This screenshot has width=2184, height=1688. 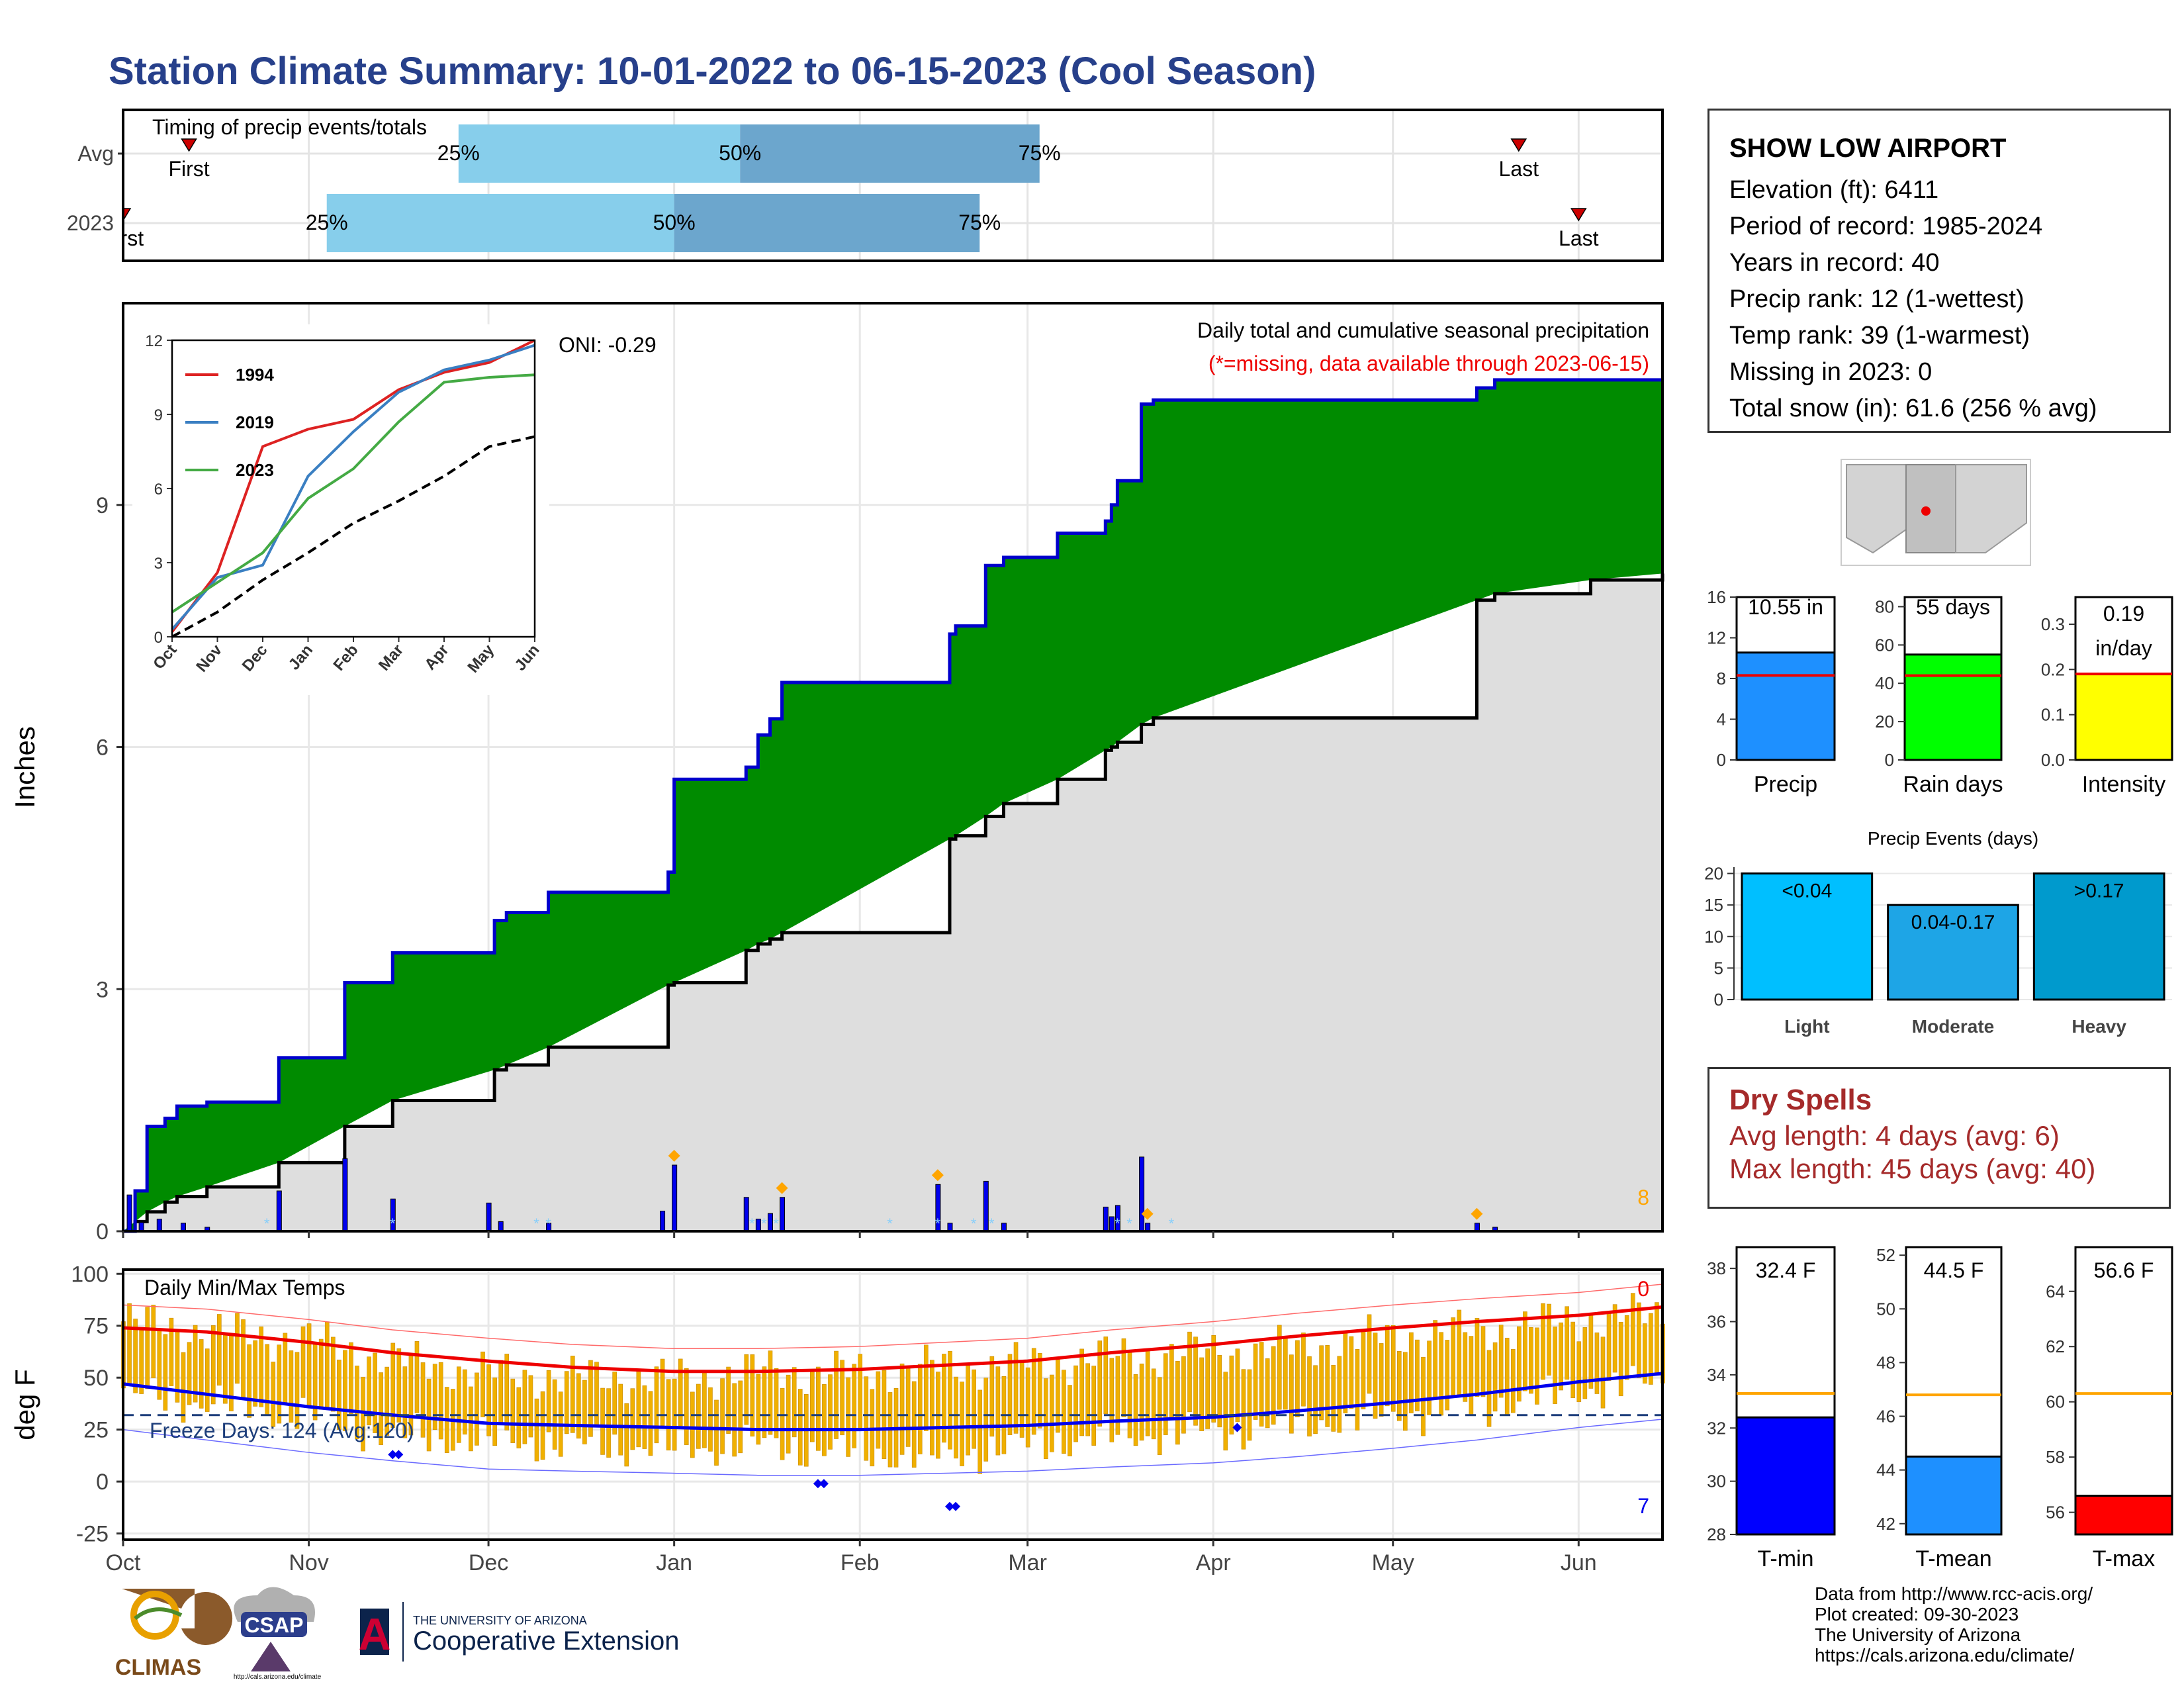 I want to click on temp-min-avg-line, so click(x=893, y=1402).